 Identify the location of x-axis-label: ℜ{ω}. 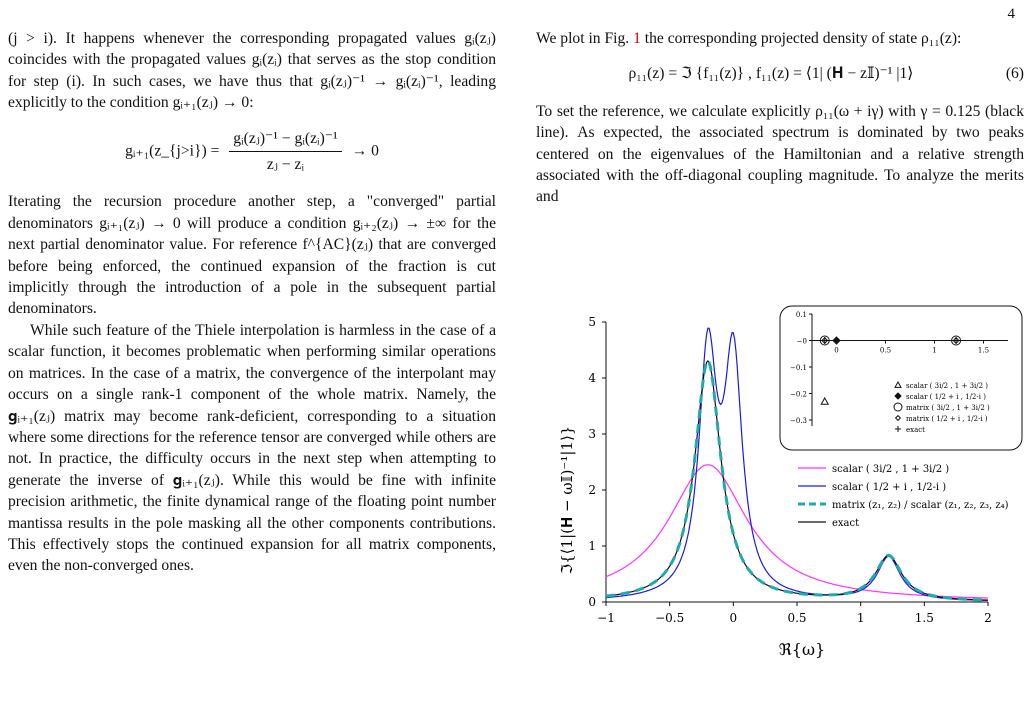
(802, 649).